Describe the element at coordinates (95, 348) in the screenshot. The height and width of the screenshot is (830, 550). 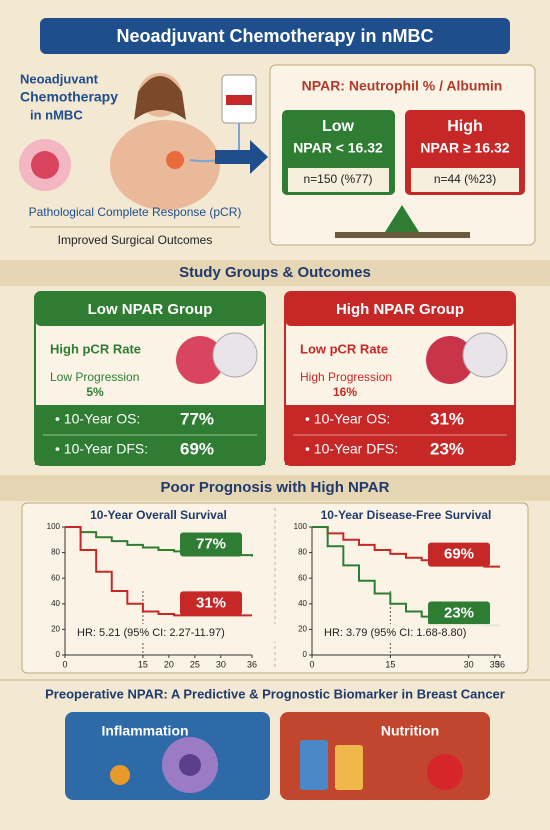
I see `pcr-rate: High pCR Rate` at that location.